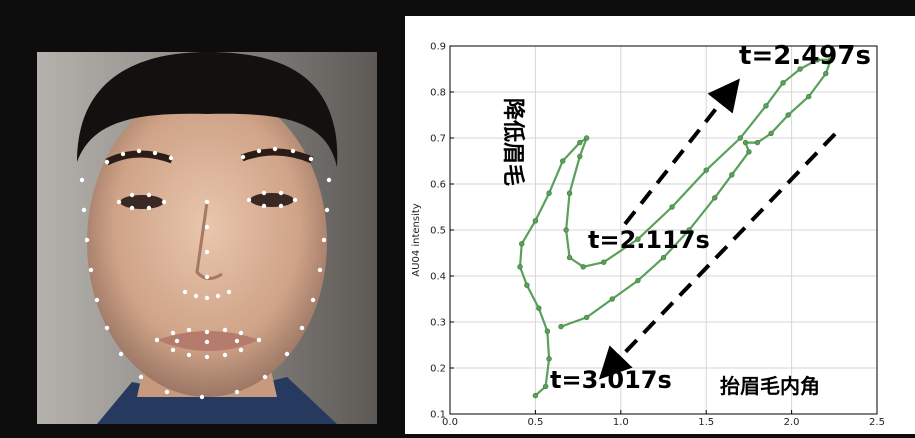 This screenshot has width=915, height=438. I want to click on y-axis-label: AU04 intensity, so click(416, 240).